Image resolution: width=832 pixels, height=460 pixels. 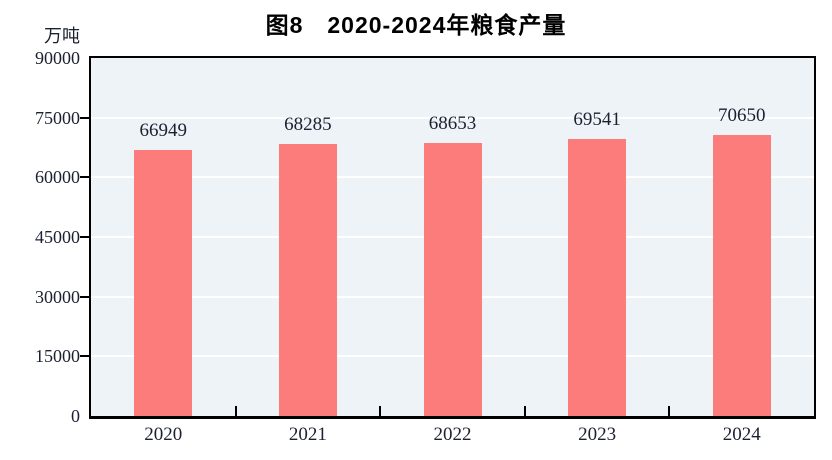 What do you see at coordinates (57, 356) in the screenshot?
I see `y-tick-label: 15000` at bounding box center [57, 356].